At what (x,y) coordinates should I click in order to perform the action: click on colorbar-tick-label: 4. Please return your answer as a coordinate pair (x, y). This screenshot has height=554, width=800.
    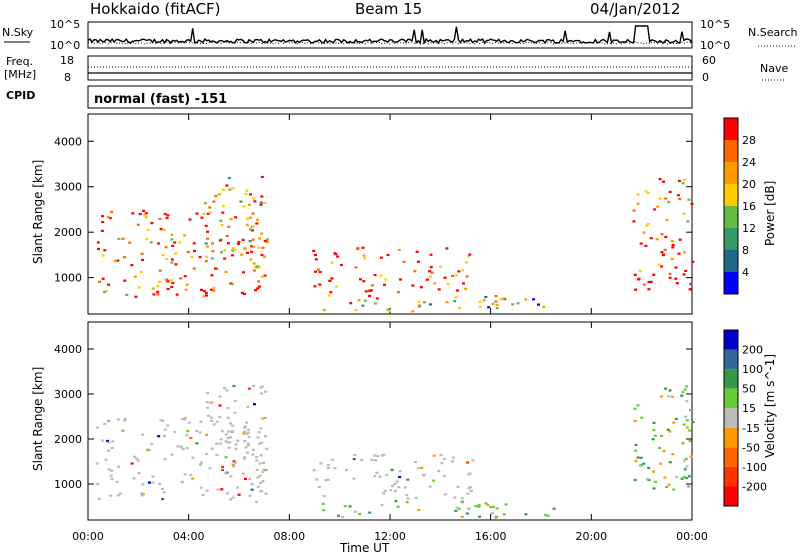
    Looking at the image, I should click on (745, 272).